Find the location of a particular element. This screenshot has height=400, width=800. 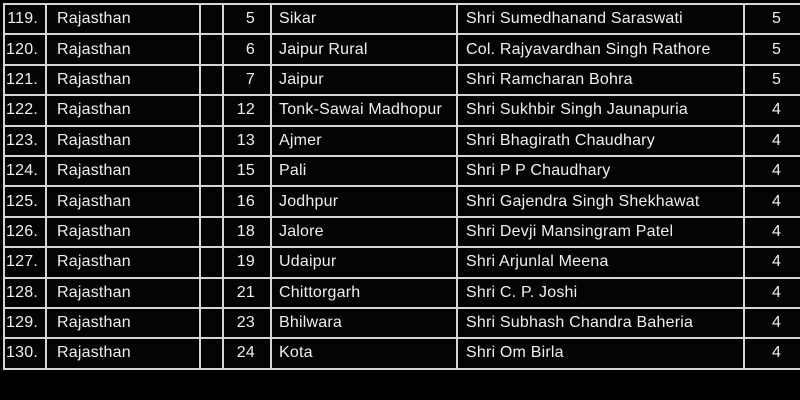

member-cell: Shri Ramcharan Bohra is located at coordinates (600, 80).